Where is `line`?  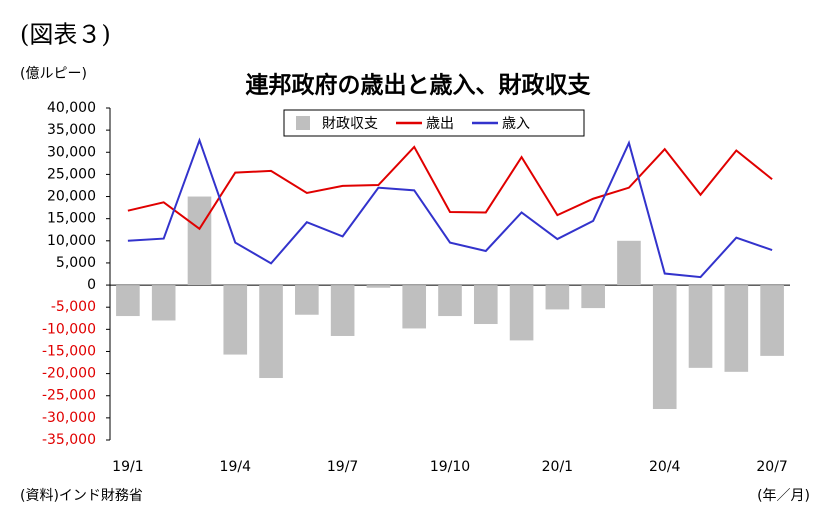 line is located at coordinates (450, 188).